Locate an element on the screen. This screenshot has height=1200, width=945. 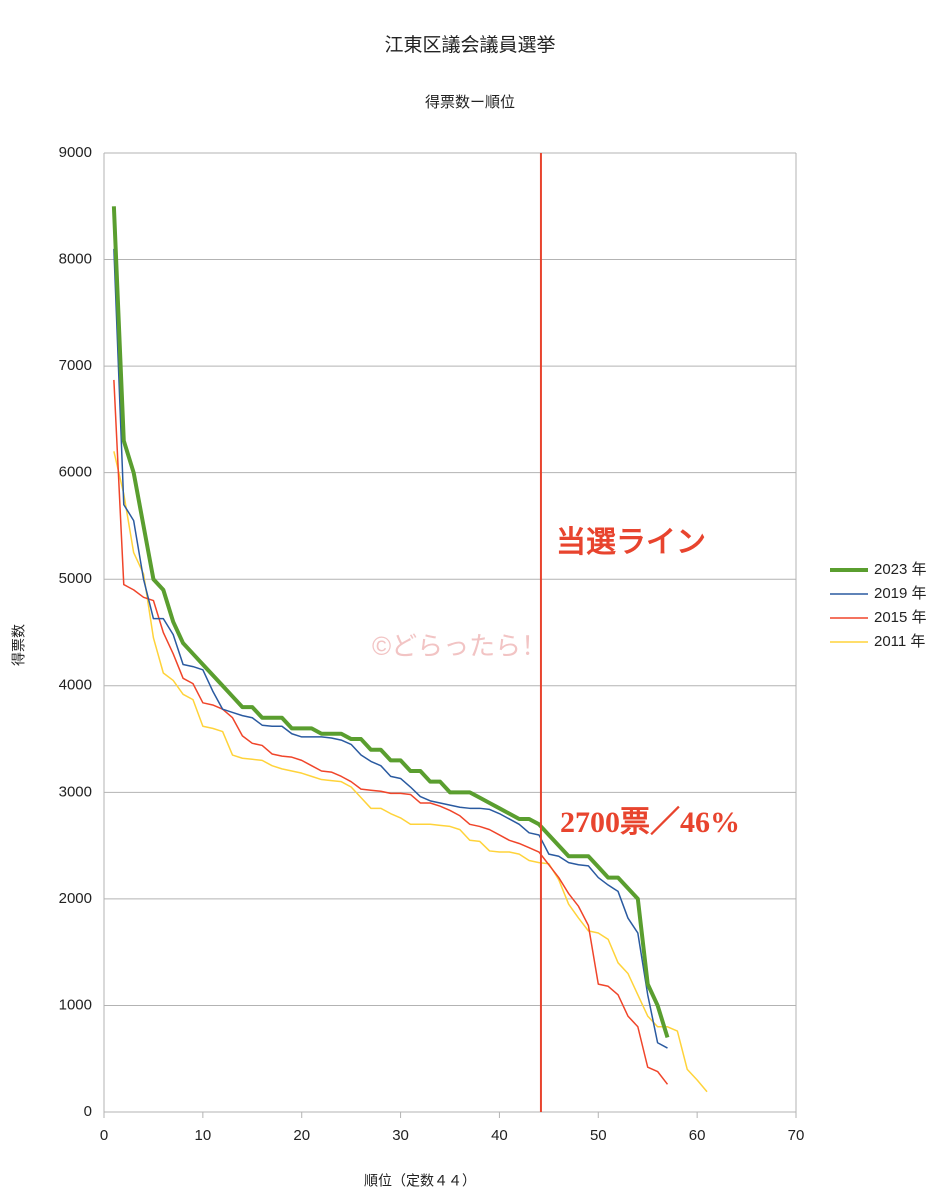
x-tick-label: 10 is located at coordinates (203, 1135).